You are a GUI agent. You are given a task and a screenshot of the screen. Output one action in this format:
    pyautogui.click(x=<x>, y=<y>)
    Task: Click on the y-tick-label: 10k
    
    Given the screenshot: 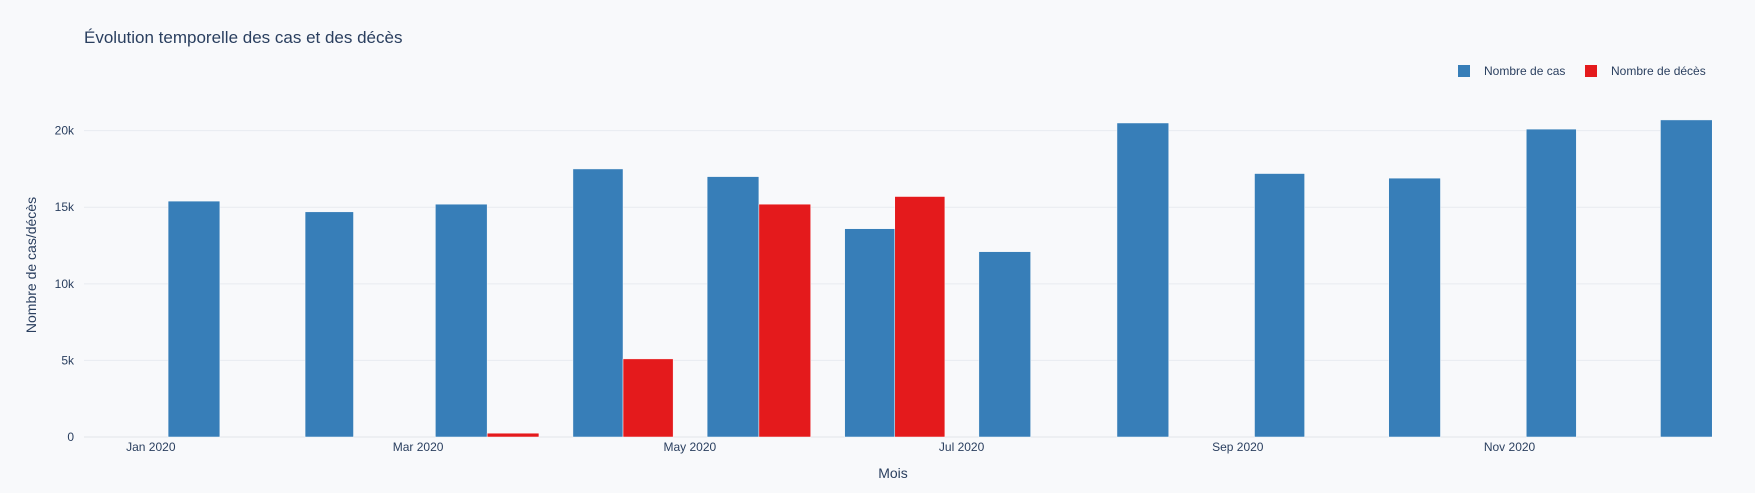 What is the action you would take?
    pyautogui.click(x=65, y=284)
    